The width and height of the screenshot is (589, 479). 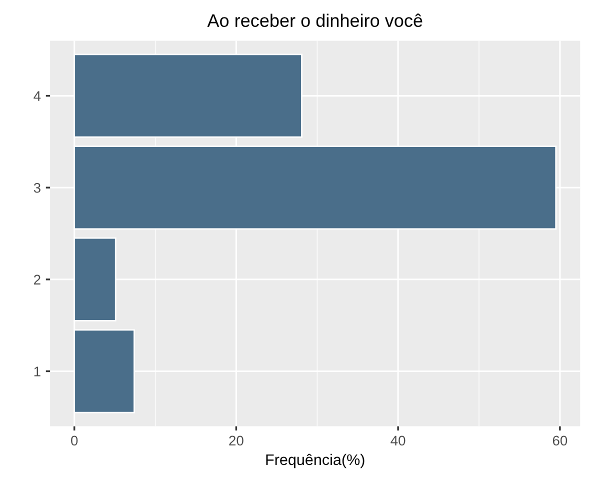 What do you see at coordinates (37, 187) in the screenshot?
I see `y-tick-label: 3` at bounding box center [37, 187].